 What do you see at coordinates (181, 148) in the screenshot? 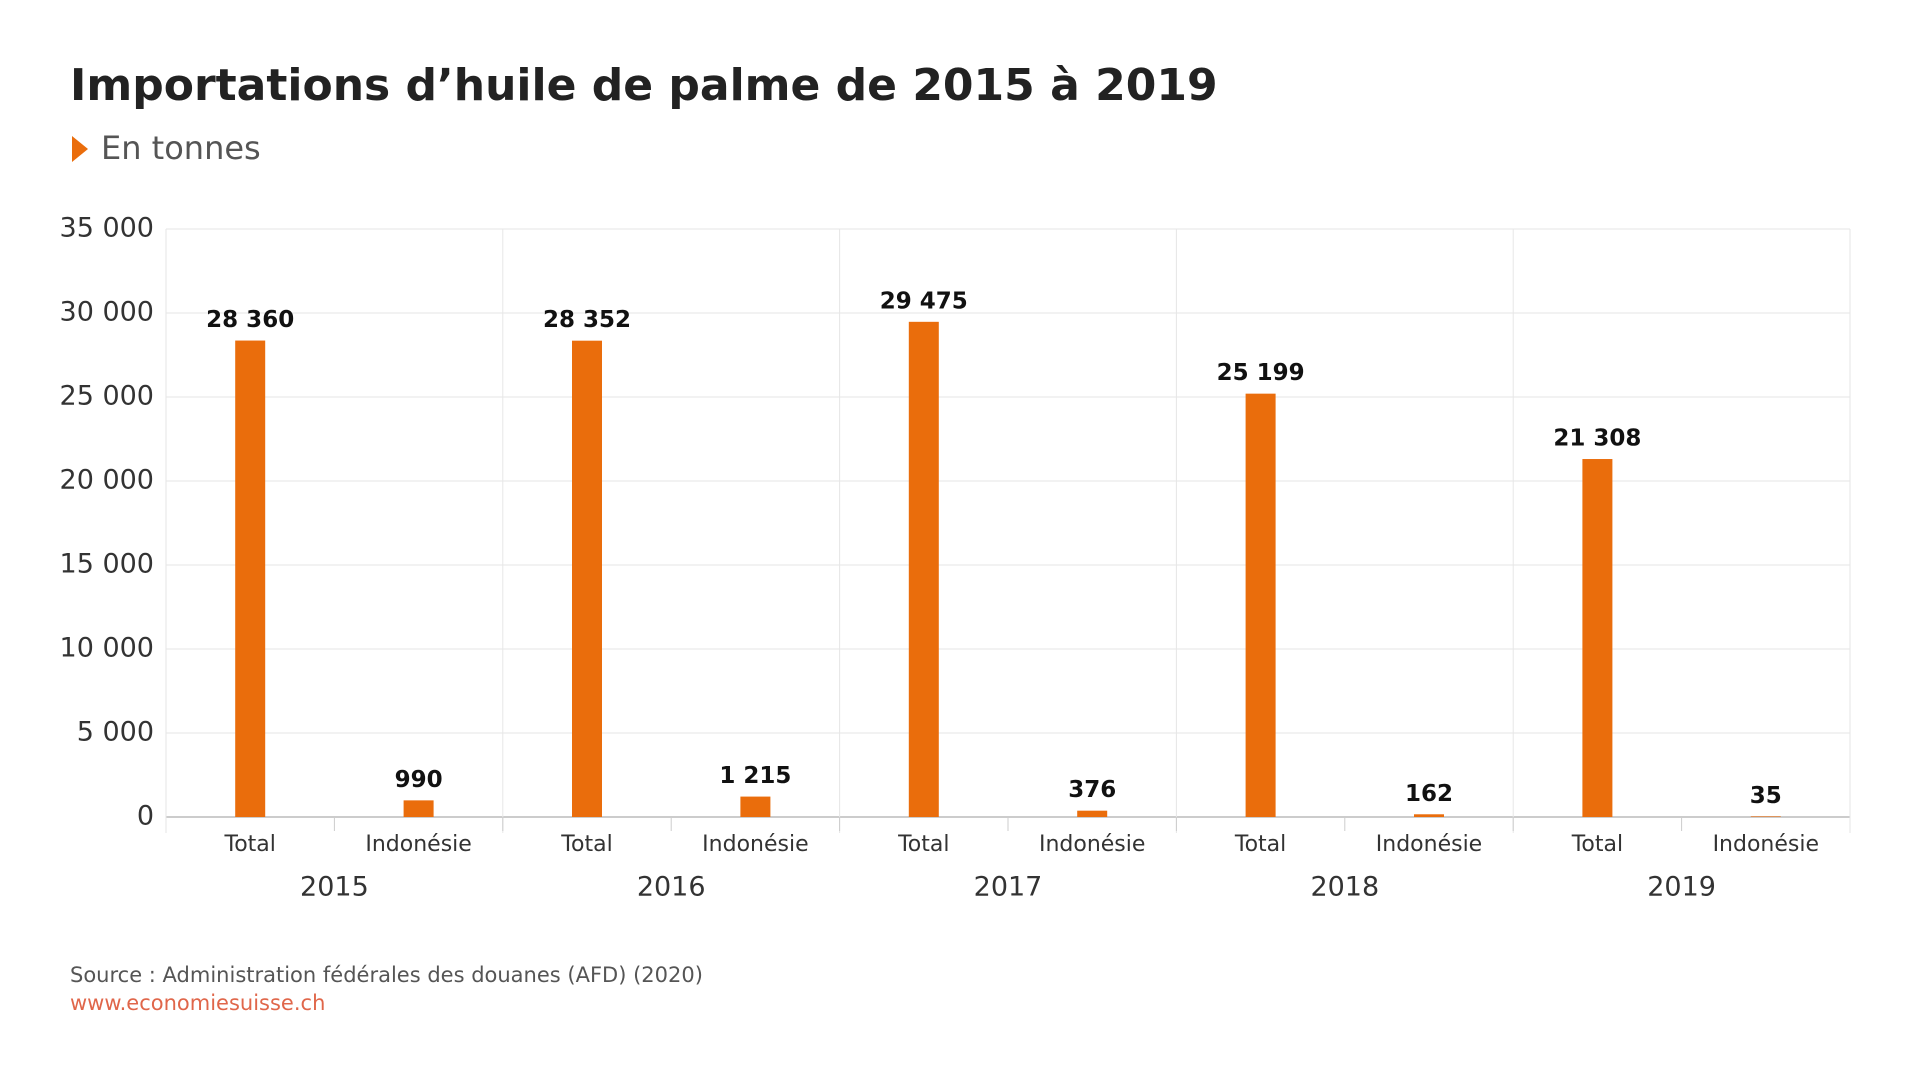
I see `chart-subtitle: En tonnes` at bounding box center [181, 148].